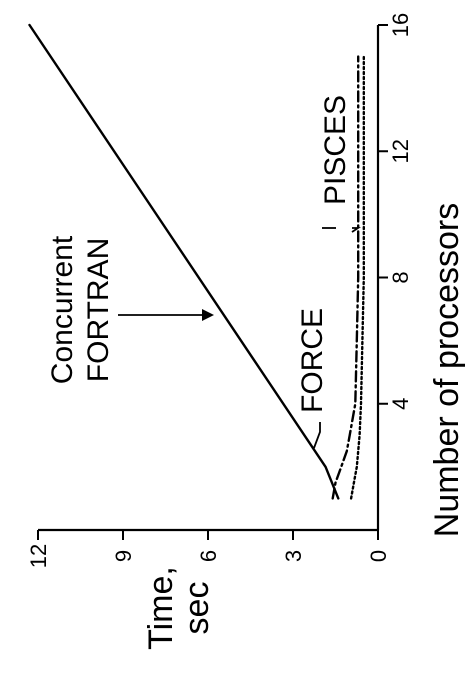 Image resolution: width=469 pixels, height=676 pixels. Describe the element at coordinates (38, 556) in the screenshot. I see `y-tick-label: 12` at that location.